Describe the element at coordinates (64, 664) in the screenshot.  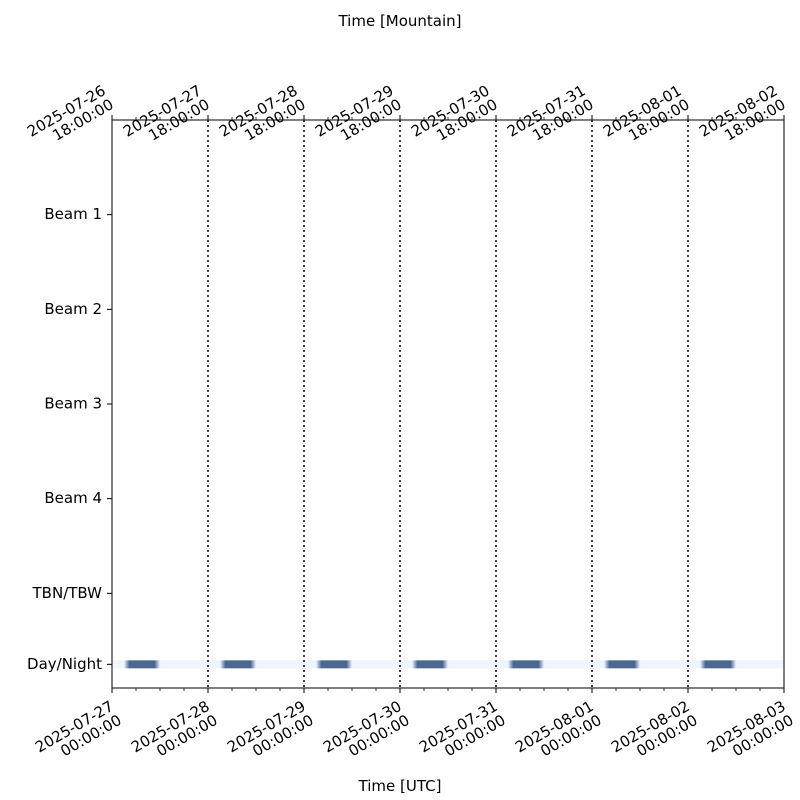
I see `y-tick-label: Day/Night` at that location.